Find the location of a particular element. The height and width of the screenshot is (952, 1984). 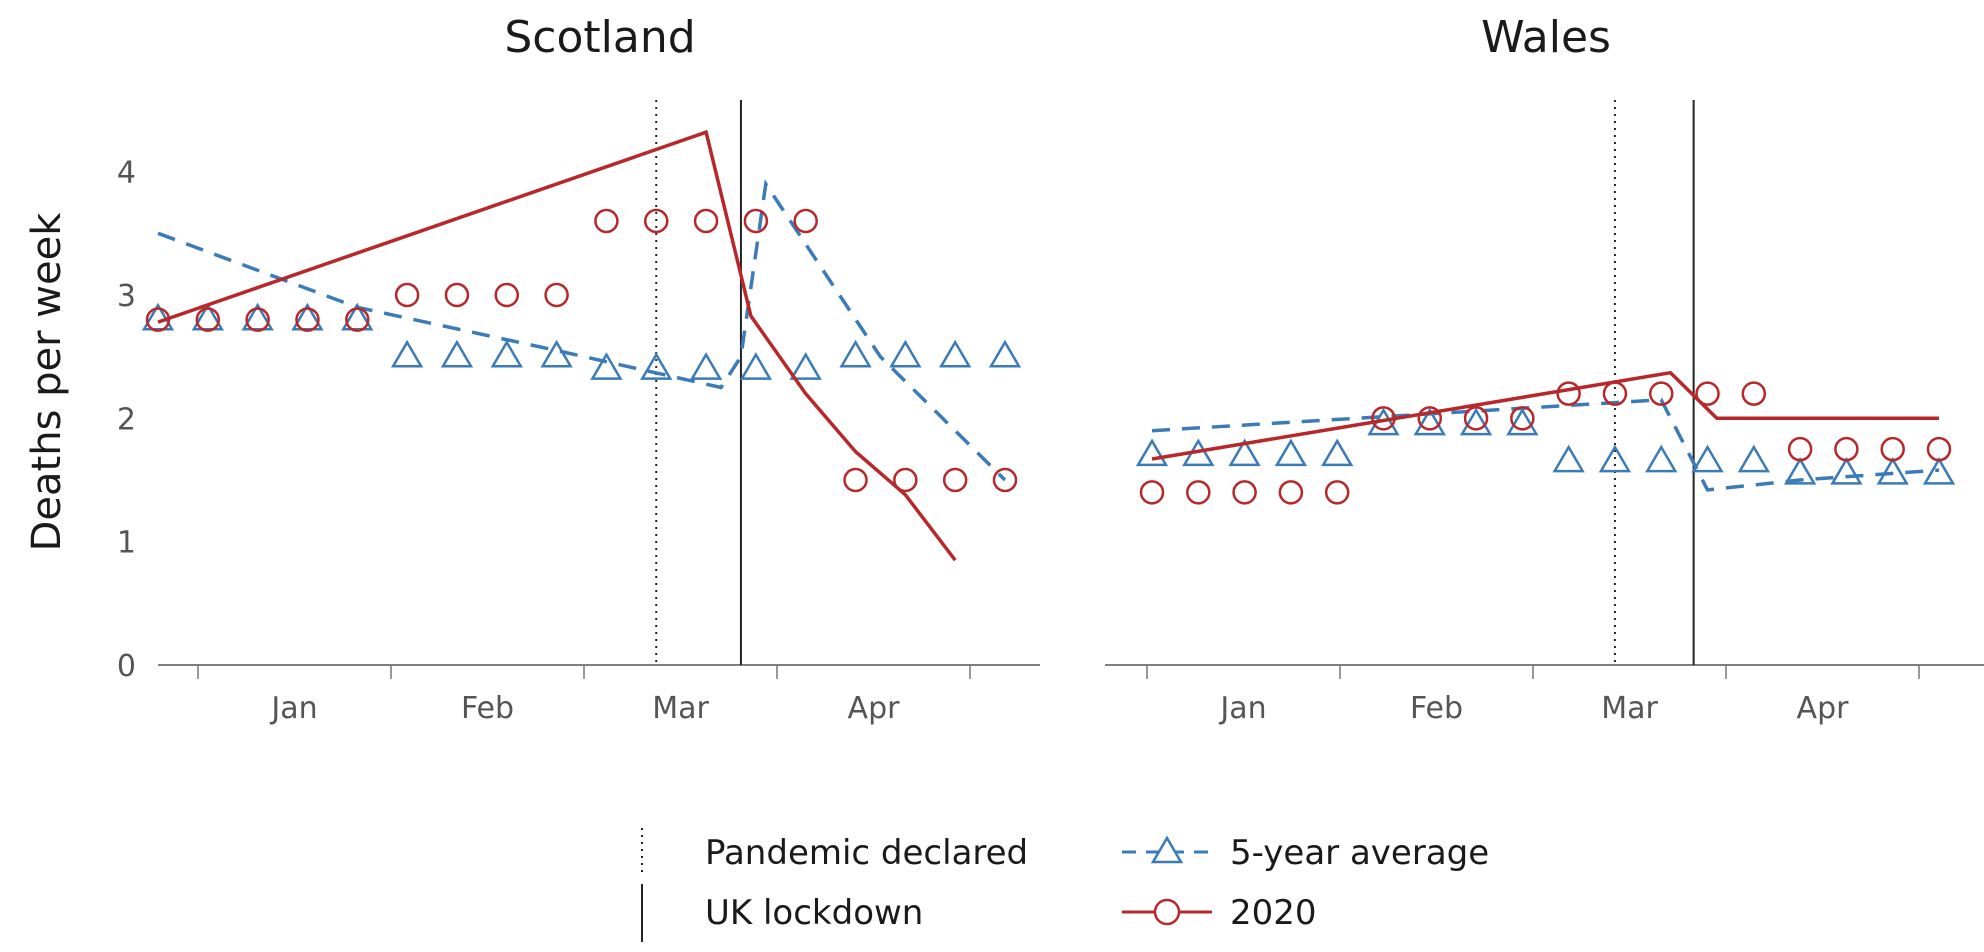

y-tick-label: 1 is located at coordinates (126, 543).